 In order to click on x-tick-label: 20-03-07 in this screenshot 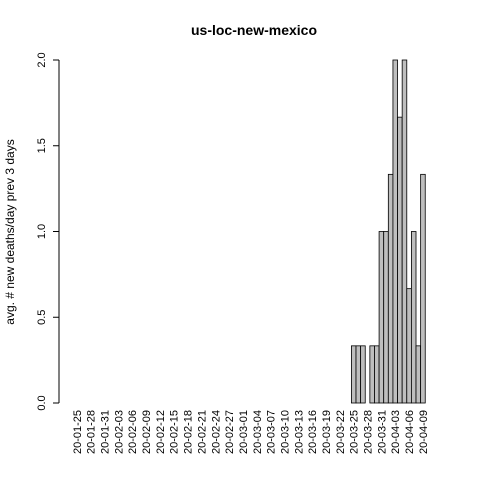, I will do `click(272, 432)`.